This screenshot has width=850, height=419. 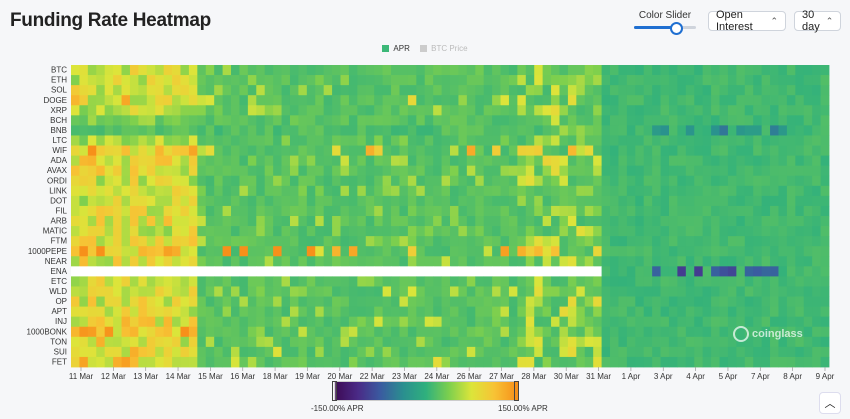 I want to click on slider-track, so click(x=665, y=28).